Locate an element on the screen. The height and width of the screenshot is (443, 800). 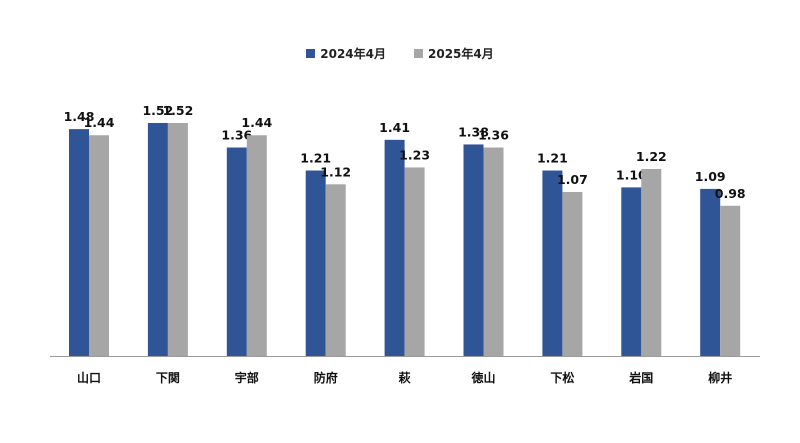
data-label-2024-6: 1.21 is located at coordinates (552, 158).